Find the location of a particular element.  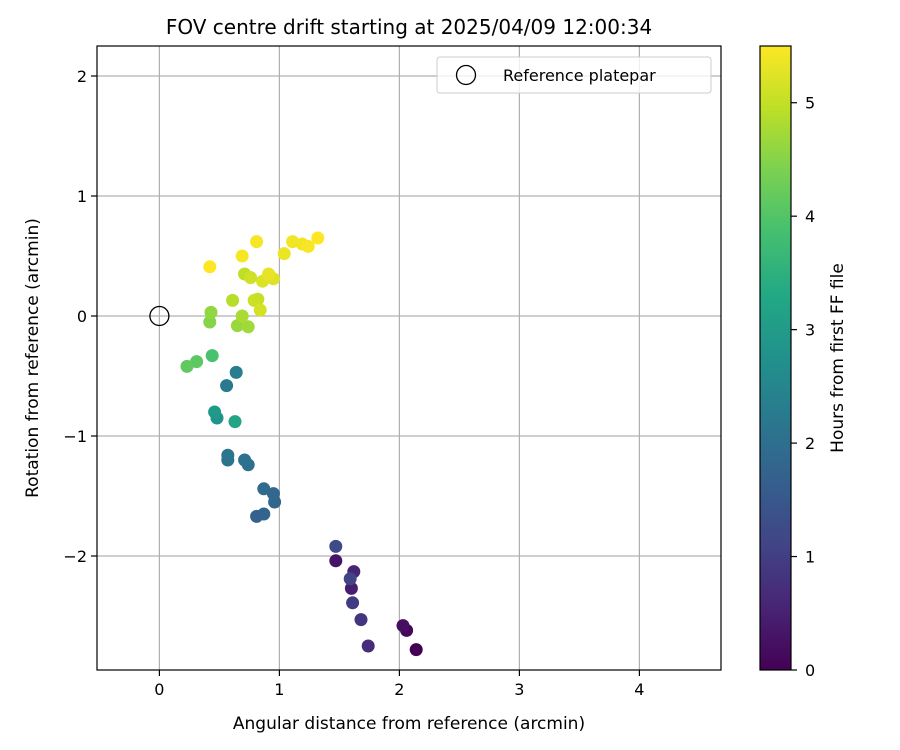

colorbar-gradient is located at coordinates (775, 358).